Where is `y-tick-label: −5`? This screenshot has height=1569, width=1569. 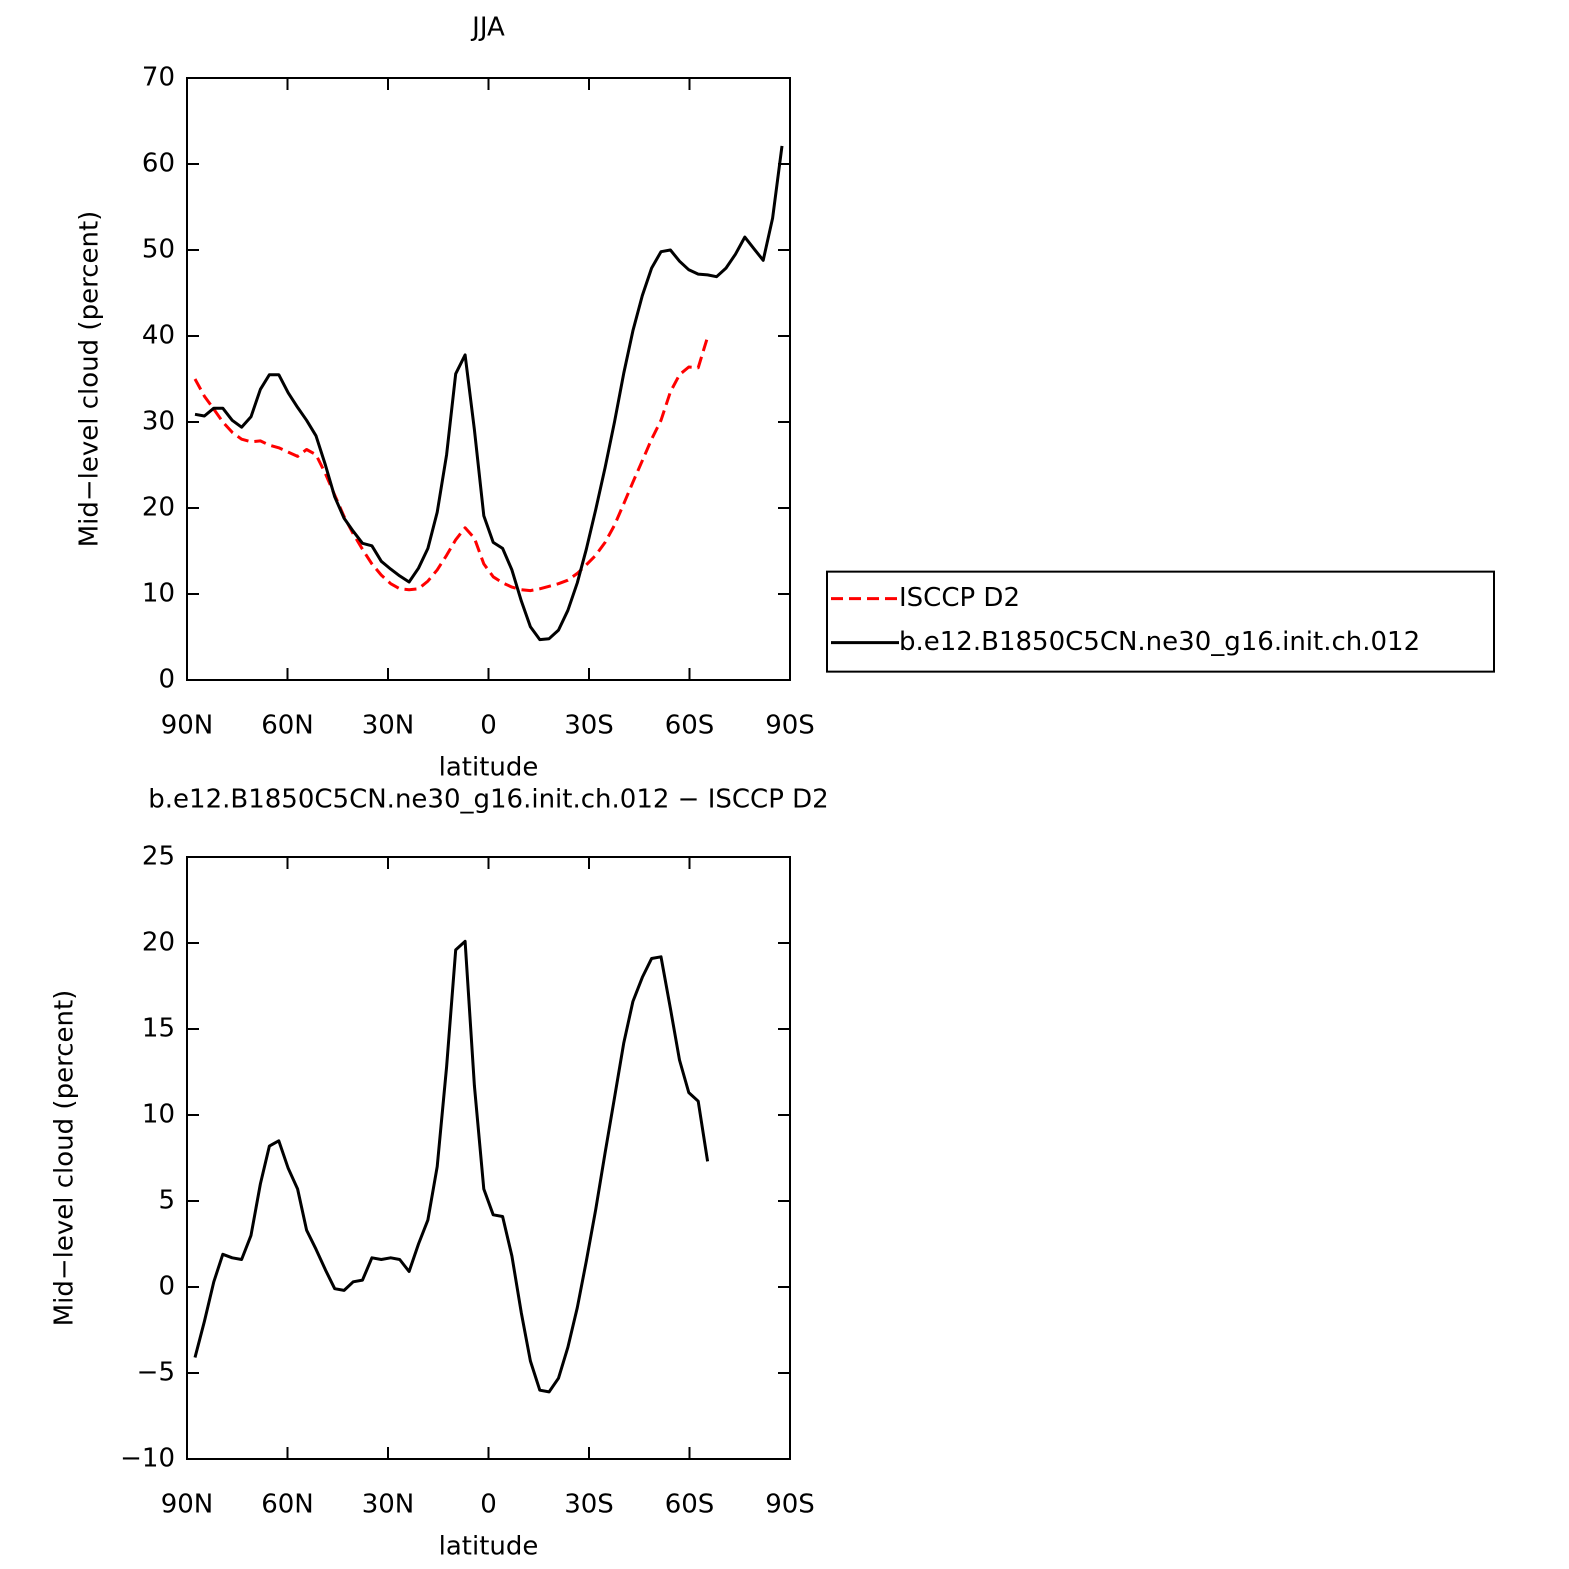 y-tick-label: −5 is located at coordinates (156, 1373).